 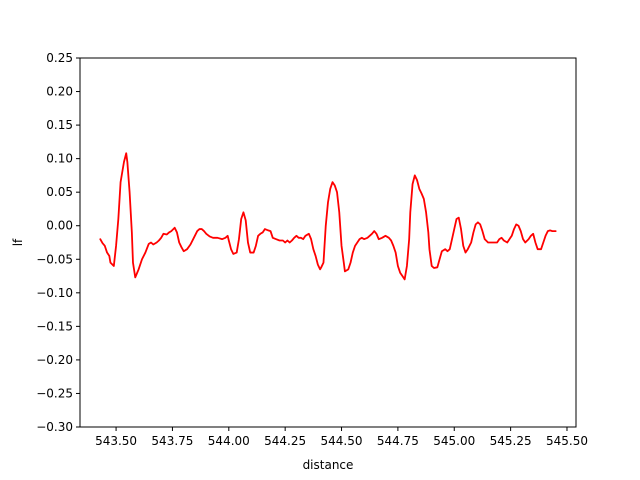 I want to click on x-tick-label: 544.50, so click(x=342, y=441).